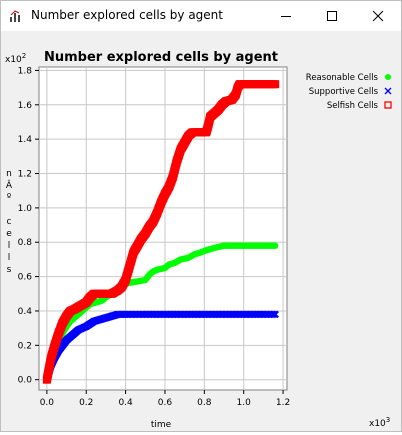 The width and height of the screenshot is (402, 435). I want to click on legend-label: Selfish Cells, so click(353, 106).